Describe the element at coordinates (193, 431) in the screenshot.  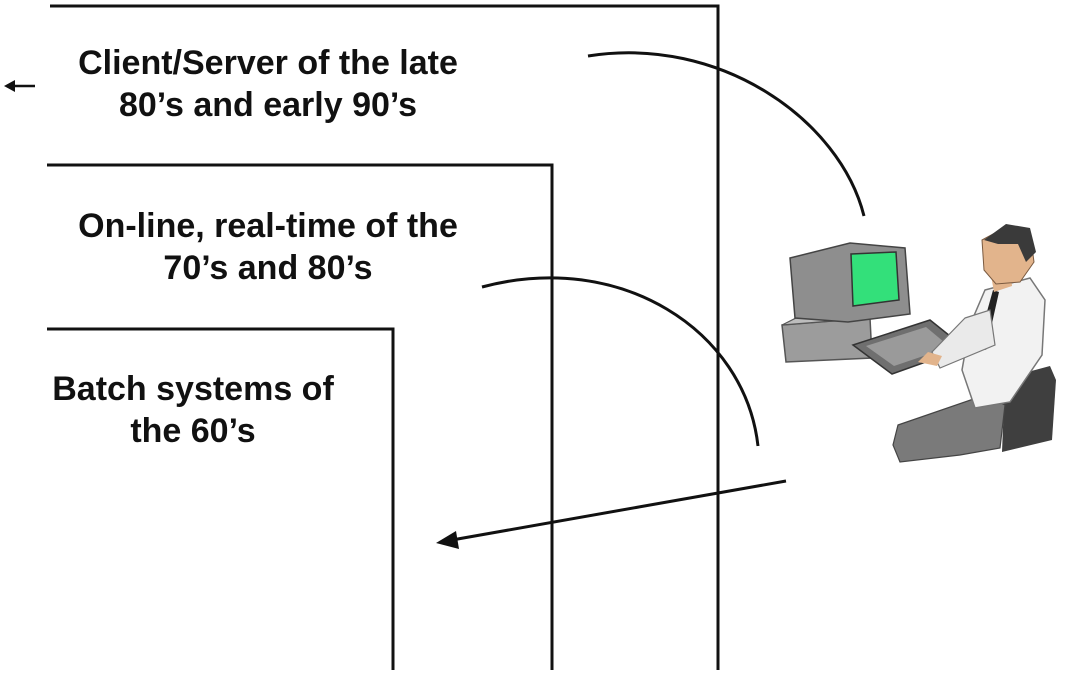
I see `batch-label-line2: the 60’s` at that location.